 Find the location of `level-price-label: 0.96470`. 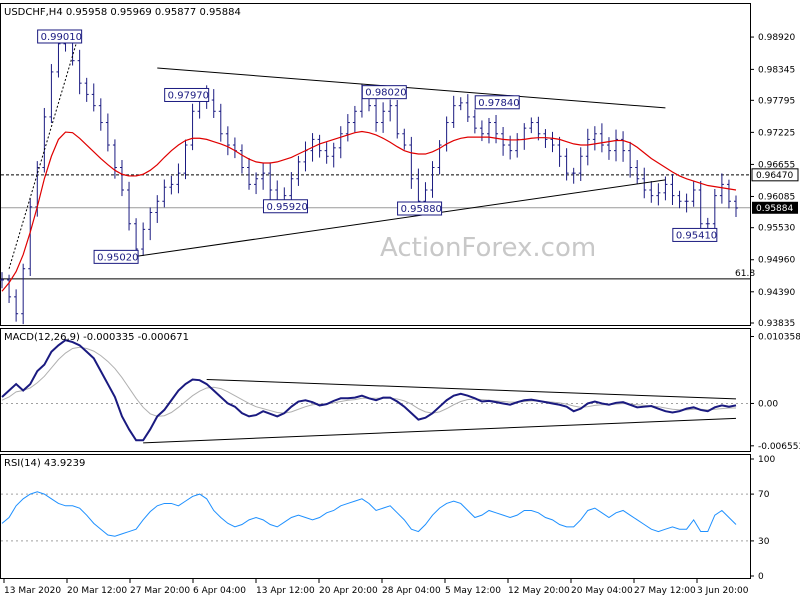

level-price-label: 0.96470 is located at coordinates (774, 176).